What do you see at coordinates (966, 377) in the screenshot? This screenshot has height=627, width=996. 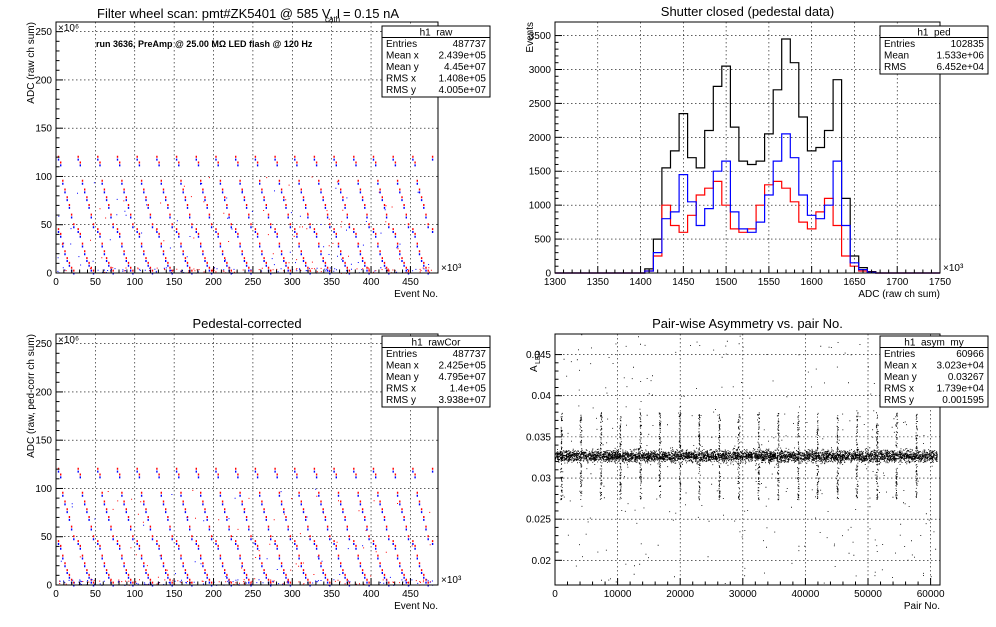 I see `stats-row-value: 0.03267` at bounding box center [966, 377].